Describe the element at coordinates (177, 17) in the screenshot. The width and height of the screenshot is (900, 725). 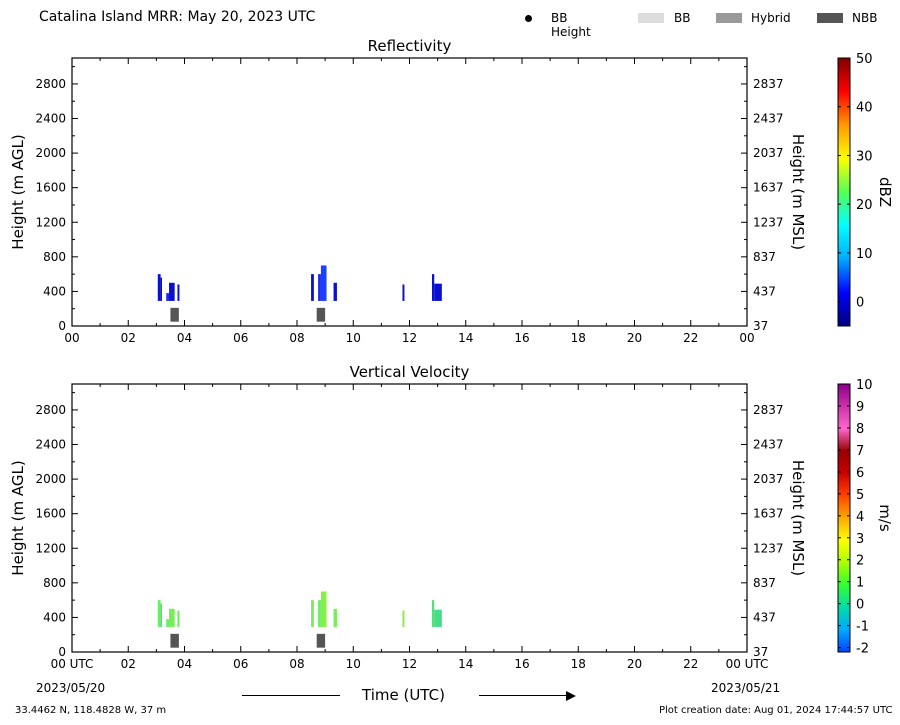
I see `figure-title: Catalina Island MRR: May 20, 2023 UTC` at that location.